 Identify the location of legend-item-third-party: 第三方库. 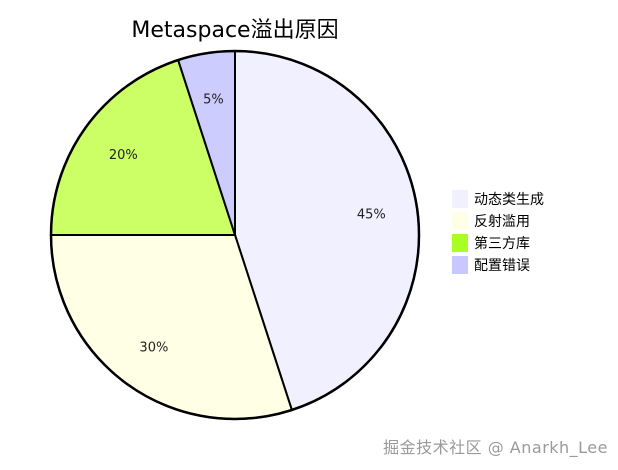
(498, 243).